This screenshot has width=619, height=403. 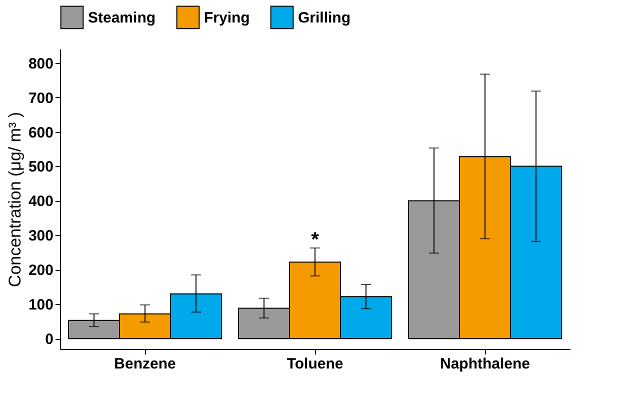 I want to click on y-axis-title: Concentration (μg/ m³ ), so click(x=14, y=200).